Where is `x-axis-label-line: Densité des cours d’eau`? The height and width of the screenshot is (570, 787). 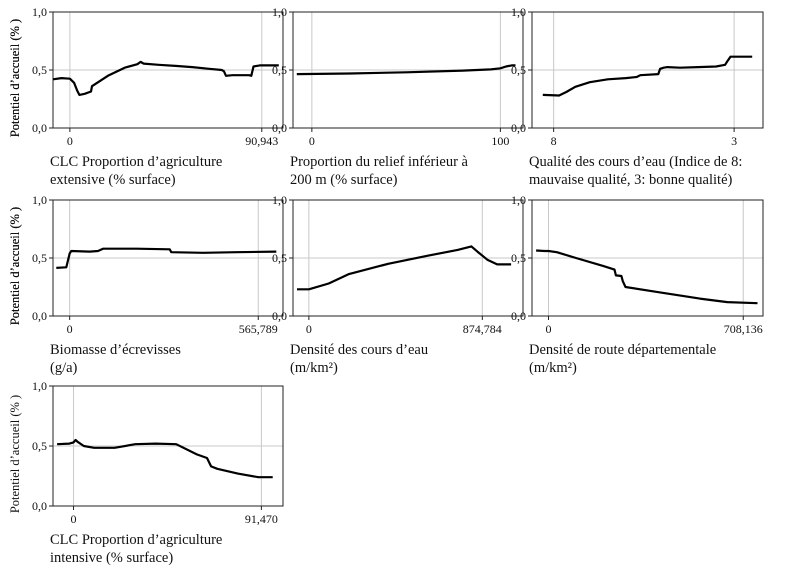
x-axis-label-line: Densité des cours d’eau is located at coordinates (359, 350).